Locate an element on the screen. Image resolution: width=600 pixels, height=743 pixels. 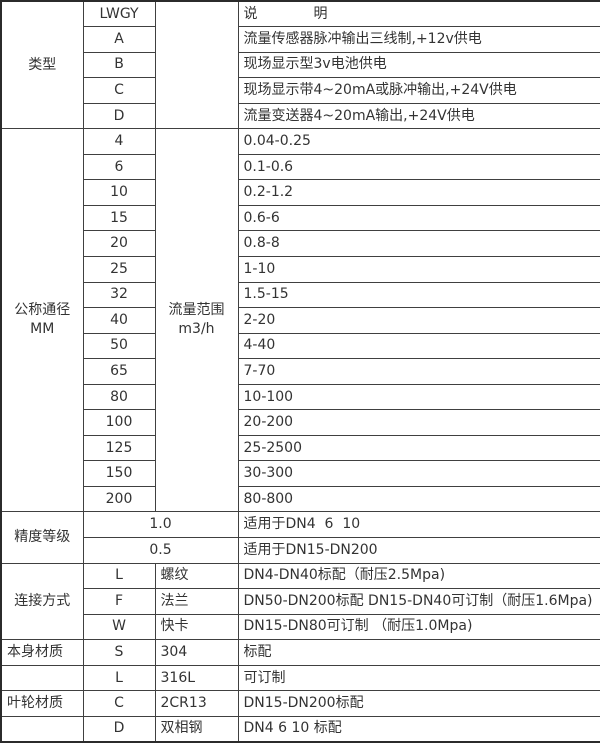
dn-row: 25 1-10 is located at coordinates (300, 269).